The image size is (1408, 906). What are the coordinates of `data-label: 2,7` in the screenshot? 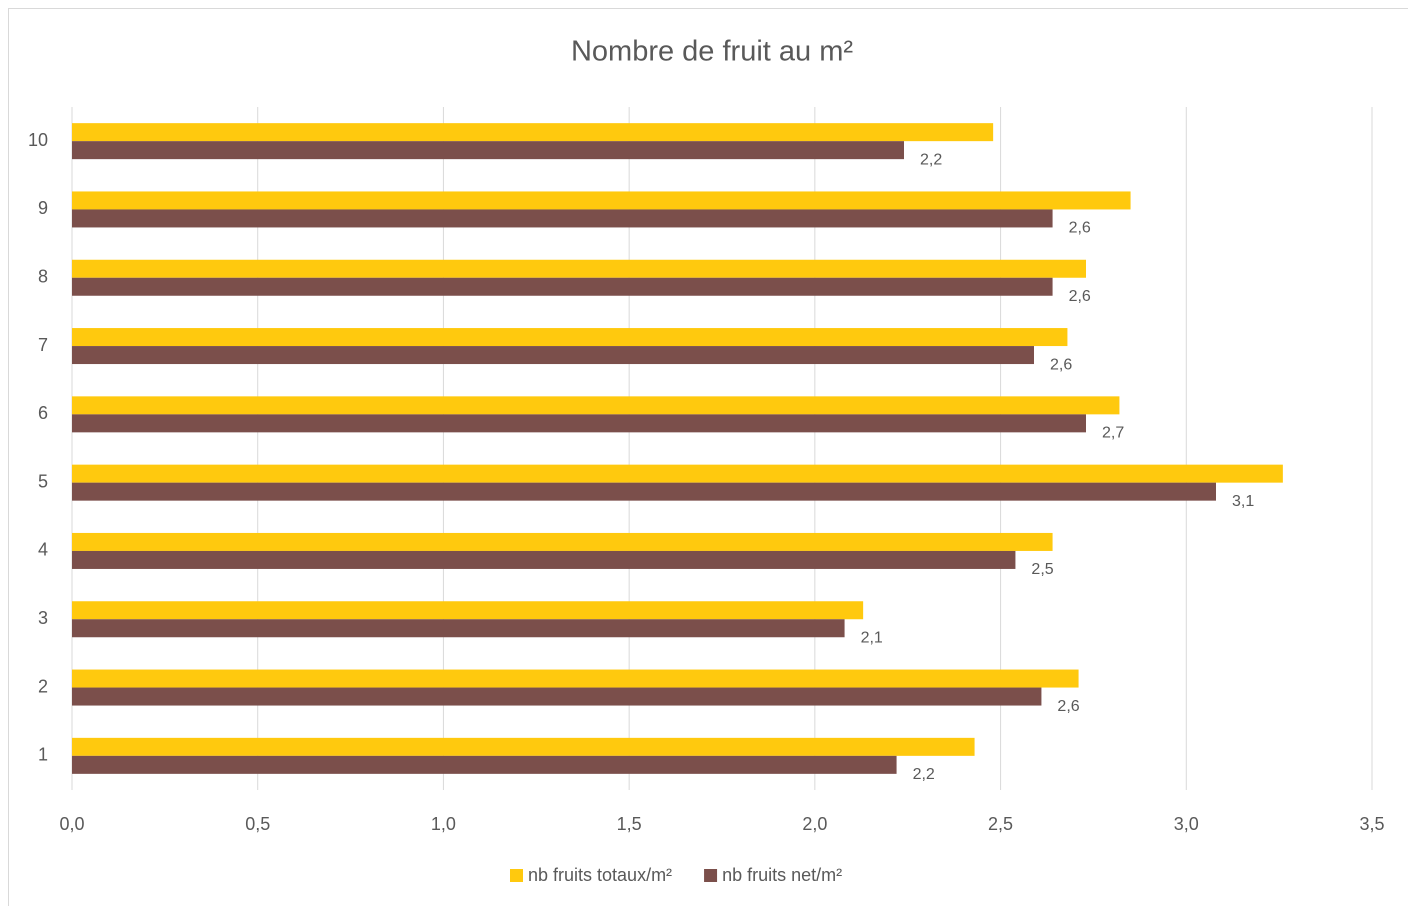 It's located at (1113, 433).